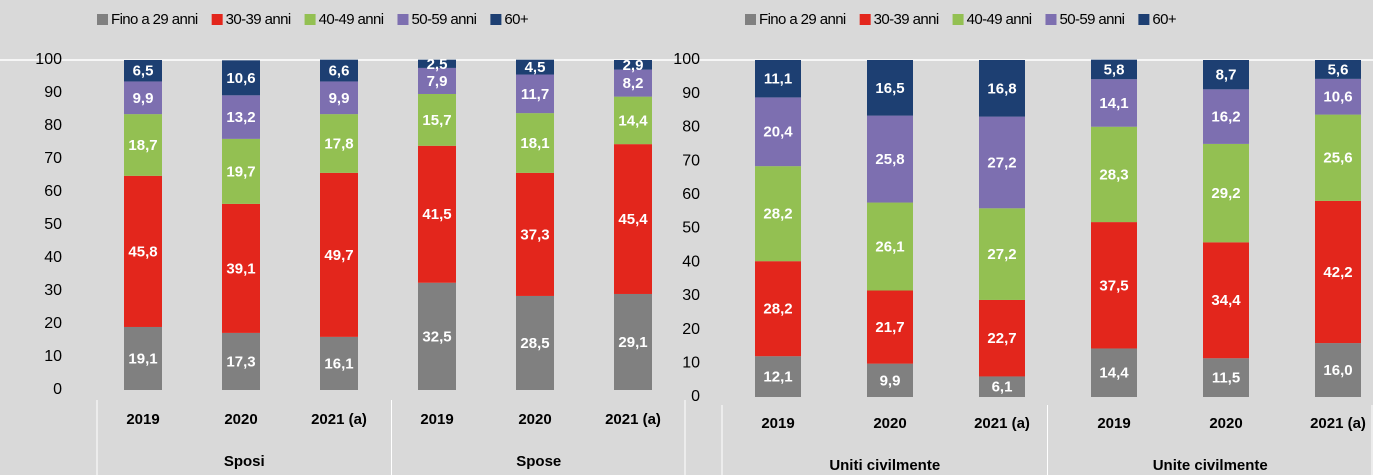  I want to click on data-label: 4,5, so click(535, 67).